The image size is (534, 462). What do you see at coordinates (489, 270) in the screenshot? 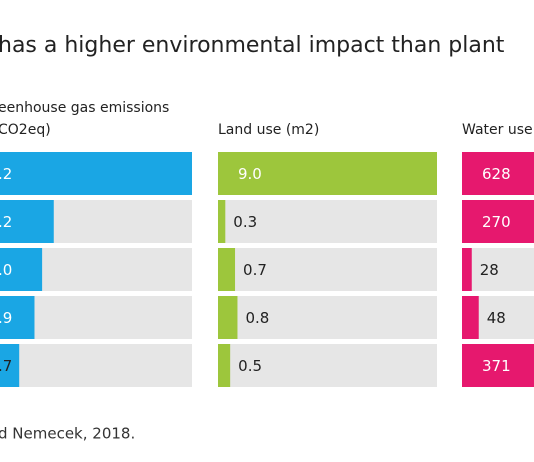
I see `value-label: 28` at bounding box center [489, 270].